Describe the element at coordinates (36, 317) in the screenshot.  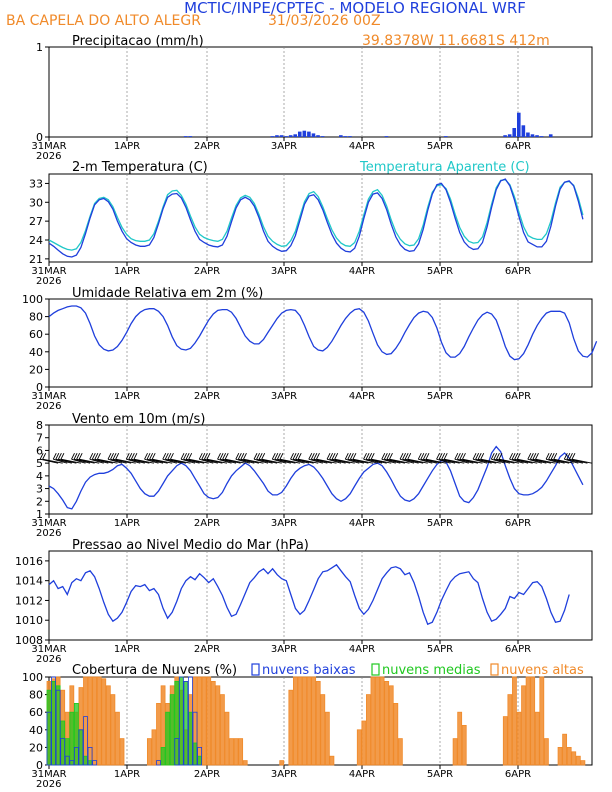
I see `y-tick-label: 80` at that location.